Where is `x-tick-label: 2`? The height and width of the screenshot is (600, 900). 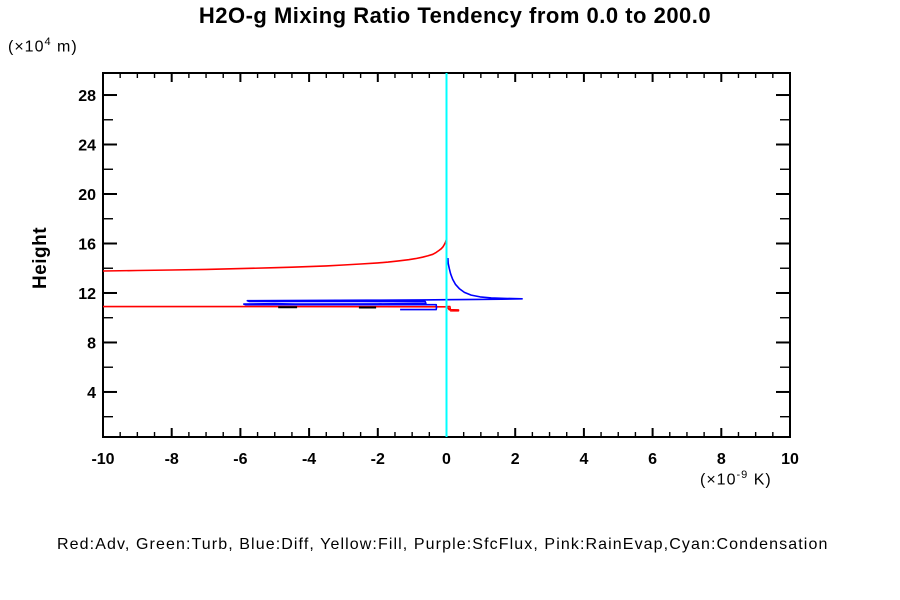
x-tick-label: 2 is located at coordinates (515, 459).